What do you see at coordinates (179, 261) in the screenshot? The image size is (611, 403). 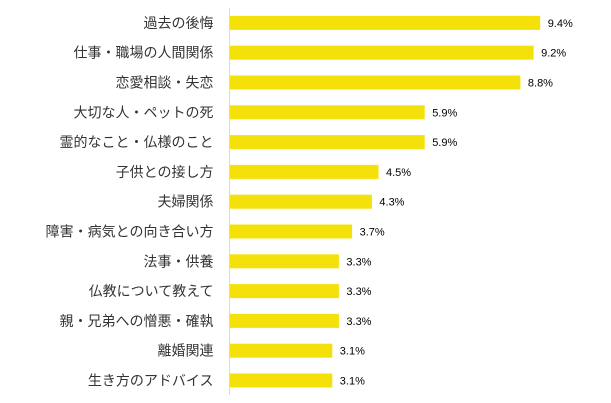 I see `category-label: 法事・供養` at bounding box center [179, 261].